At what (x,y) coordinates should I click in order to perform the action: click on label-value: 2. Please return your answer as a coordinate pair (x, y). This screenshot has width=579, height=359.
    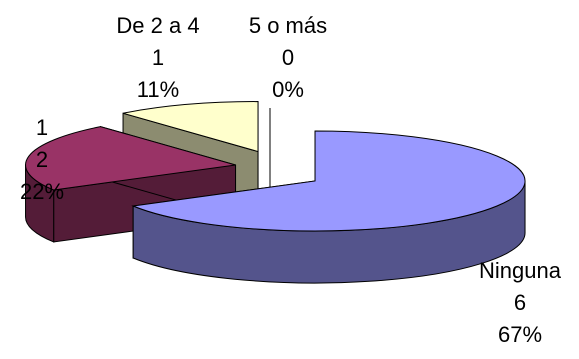
    Looking at the image, I should click on (42, 159).